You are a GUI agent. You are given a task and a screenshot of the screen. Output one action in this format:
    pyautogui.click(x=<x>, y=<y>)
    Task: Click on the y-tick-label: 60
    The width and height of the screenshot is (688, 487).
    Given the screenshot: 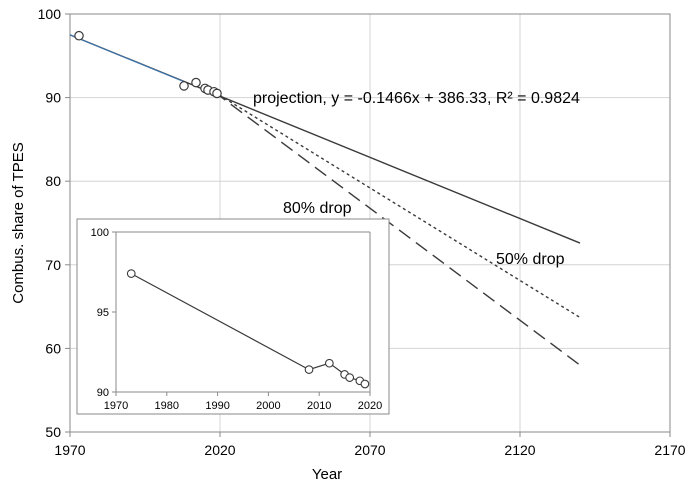 What is the action you would take?
    pyautogui.click(x=53, y=348)
    